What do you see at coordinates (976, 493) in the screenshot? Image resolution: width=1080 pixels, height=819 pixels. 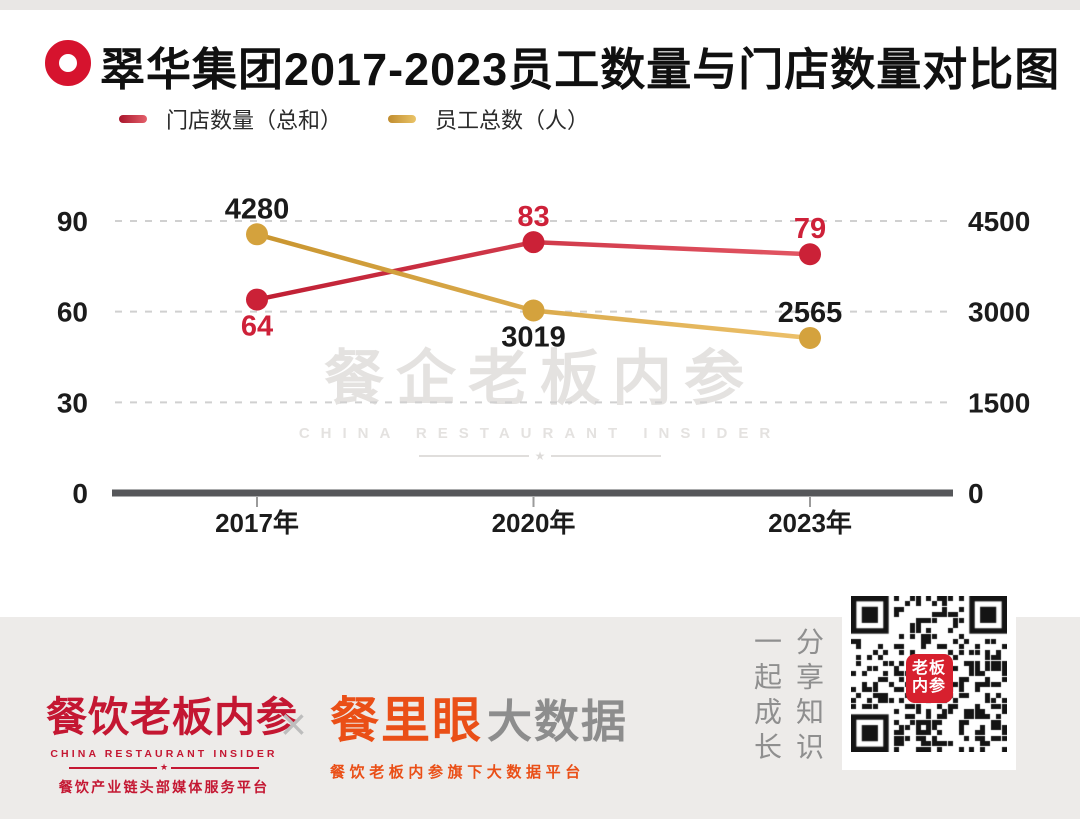 I see `right-axis-tick-label: 0` at bounding box center [976, 493].